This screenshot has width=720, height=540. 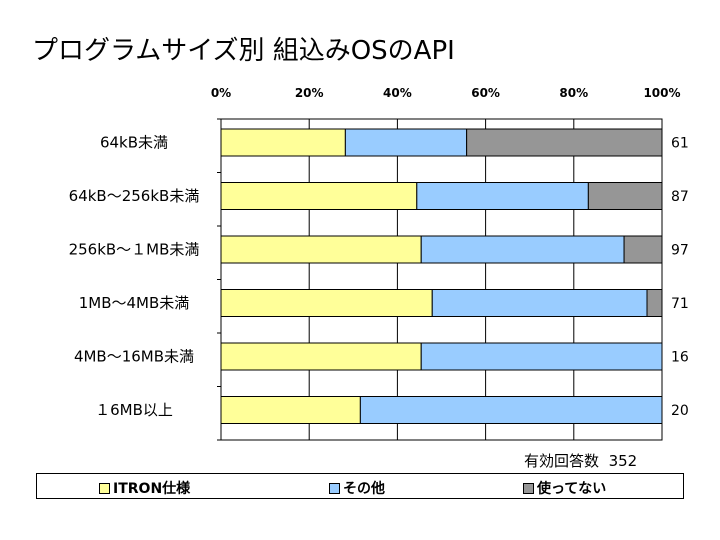 I want to click on legend-item-itron: ITRON仕様, so click(x=144, y=488).